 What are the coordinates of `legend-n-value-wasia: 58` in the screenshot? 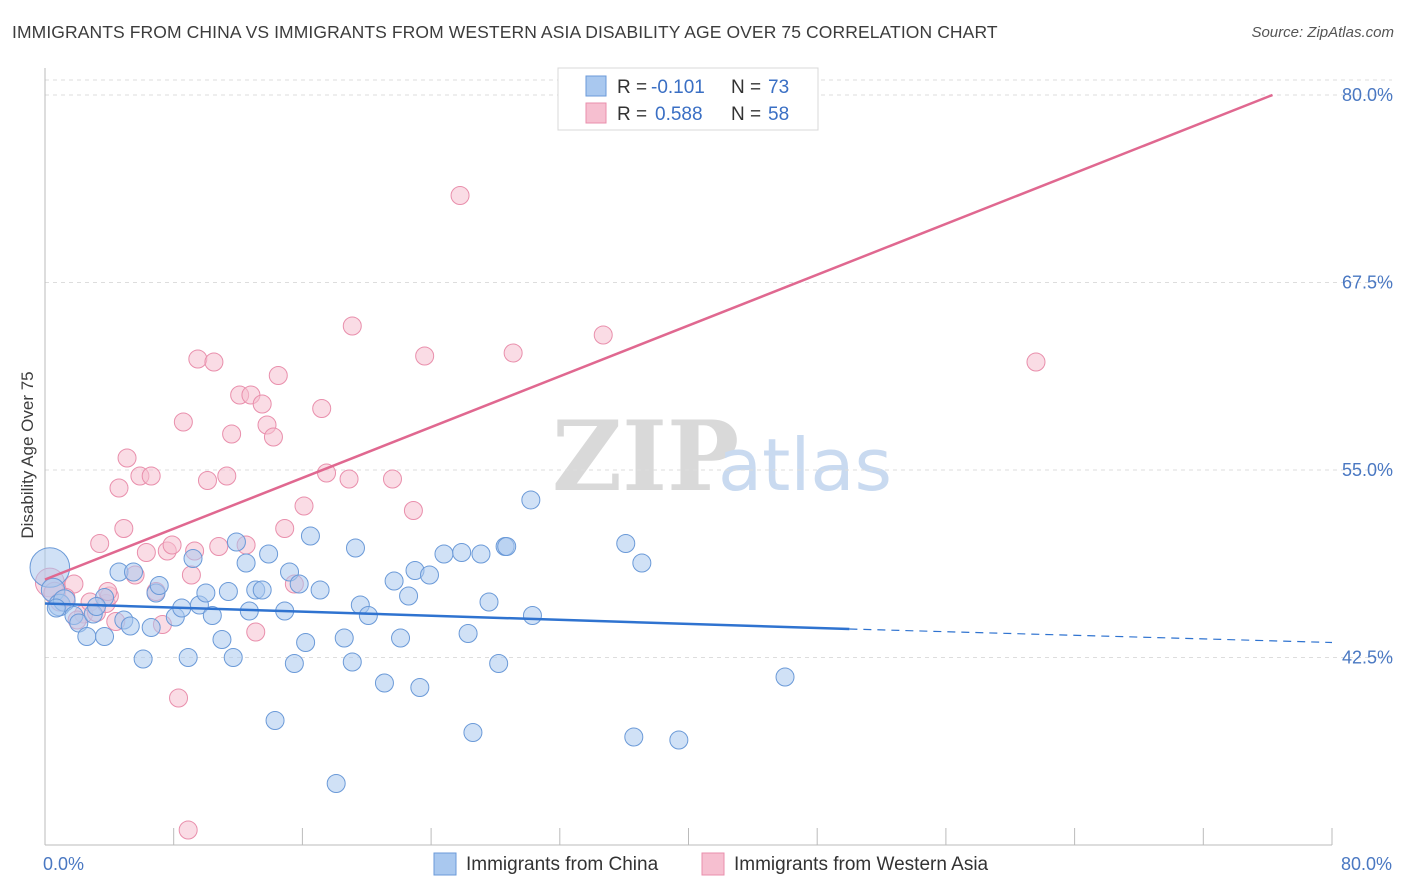 It's located at (778, 114).